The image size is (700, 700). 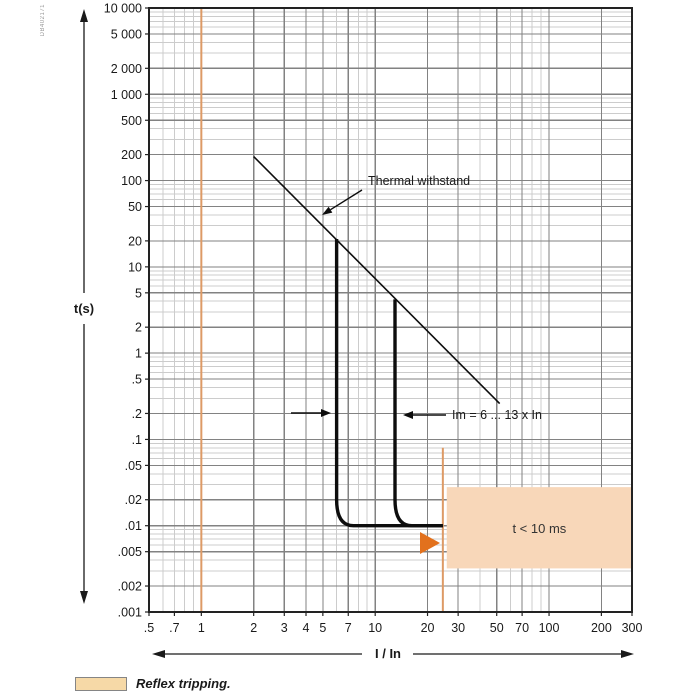 I want to click on y-axis-label: t(s), so click(x=84, y=308).